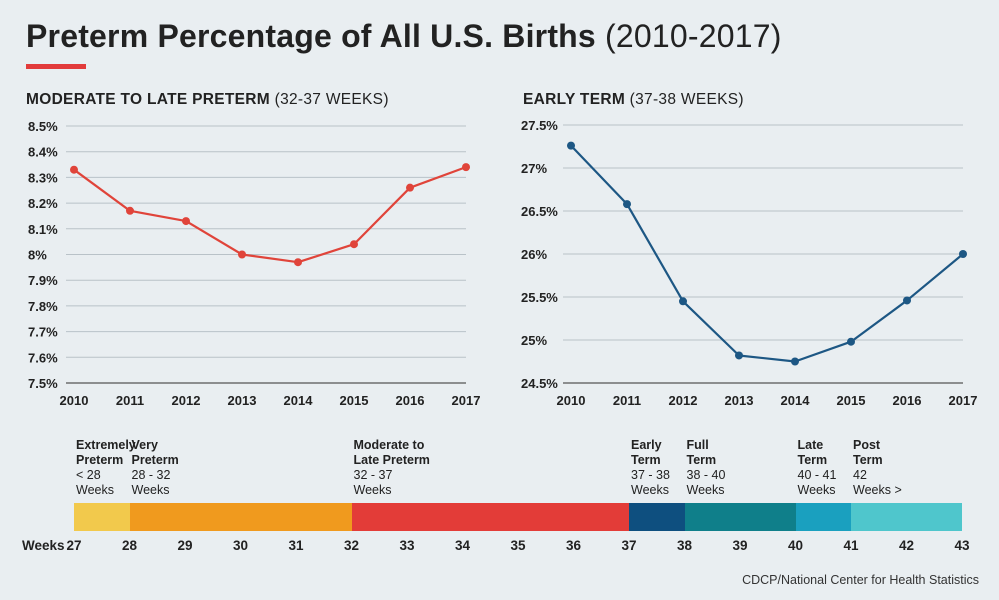 This screenshot has height=600, width=999. I want to click on band-range-line: < 28, so click(88, 475).